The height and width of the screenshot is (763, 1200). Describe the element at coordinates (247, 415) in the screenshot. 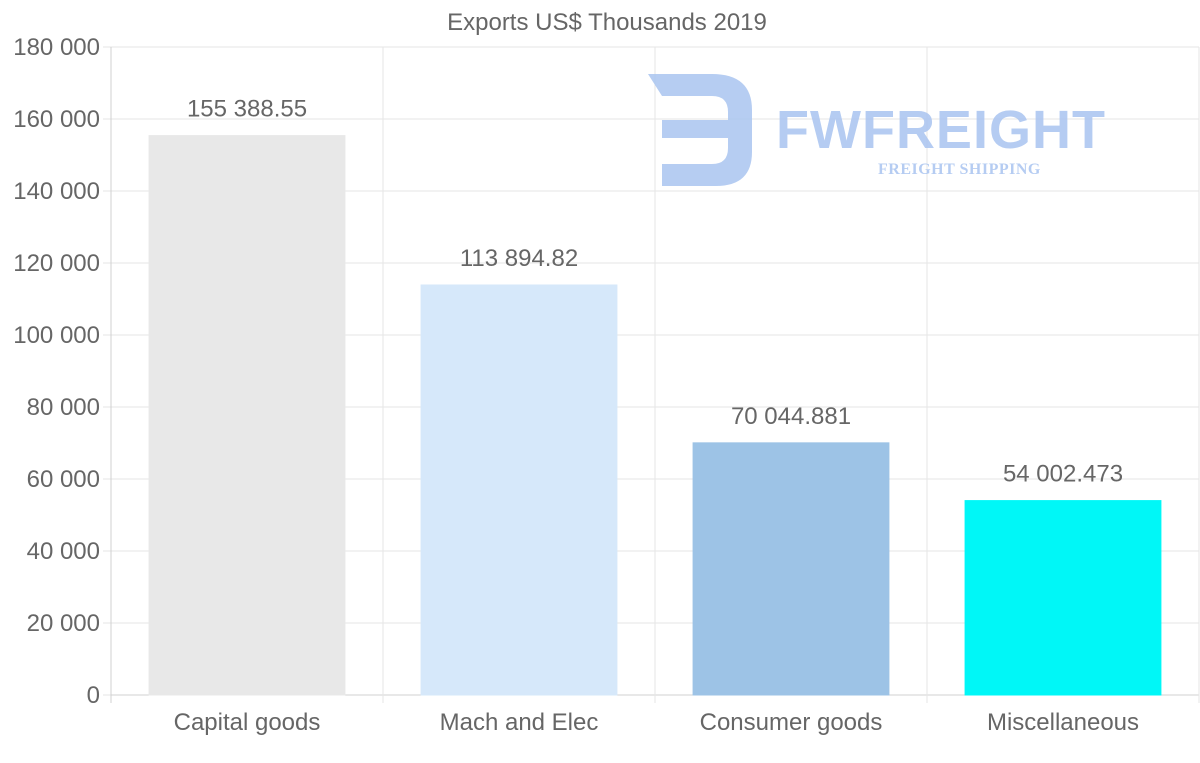

I see `bar-capital-goods` at that location.